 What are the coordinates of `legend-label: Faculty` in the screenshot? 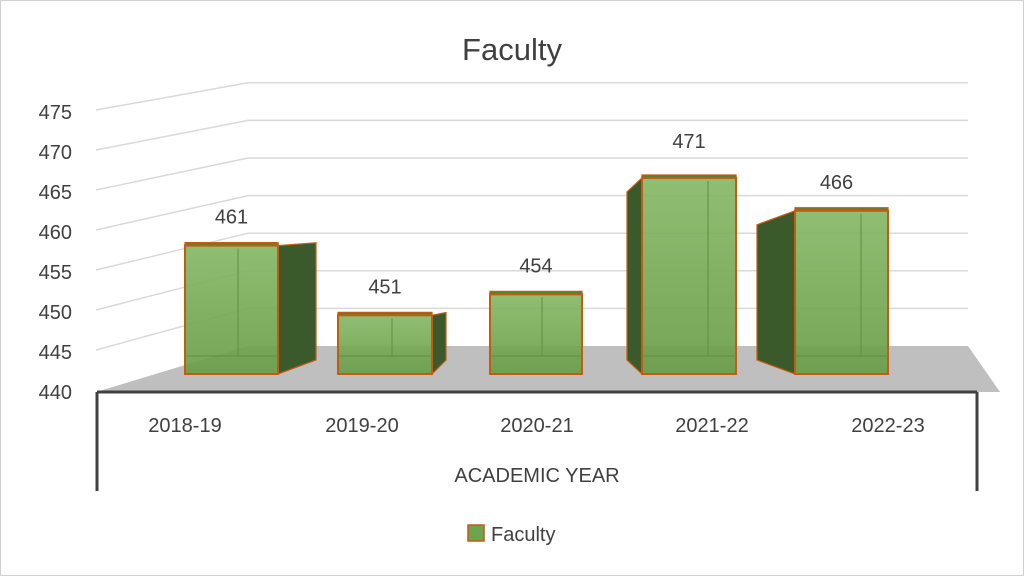 It's located at (523, 535).